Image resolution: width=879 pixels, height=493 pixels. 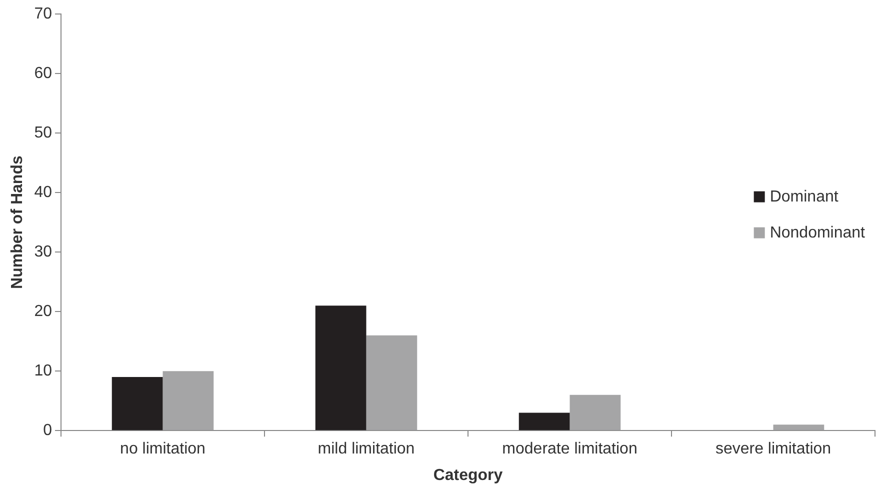 What do you see at coordinates (468, 475) in the screenshot?
I see `x-axis-title: Category` at bounding box center [468, 475].